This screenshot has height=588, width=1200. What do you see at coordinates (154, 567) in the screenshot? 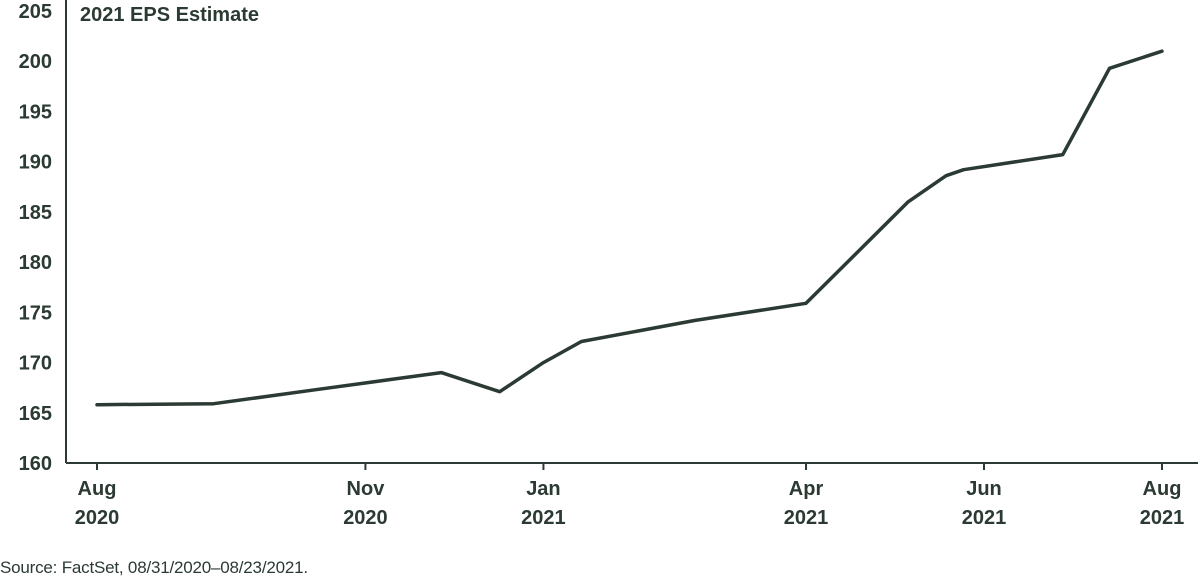
I see `source-note: Source: FactSet, 08/31/2020–08/23/2021.` at bounding box center [154, 567].